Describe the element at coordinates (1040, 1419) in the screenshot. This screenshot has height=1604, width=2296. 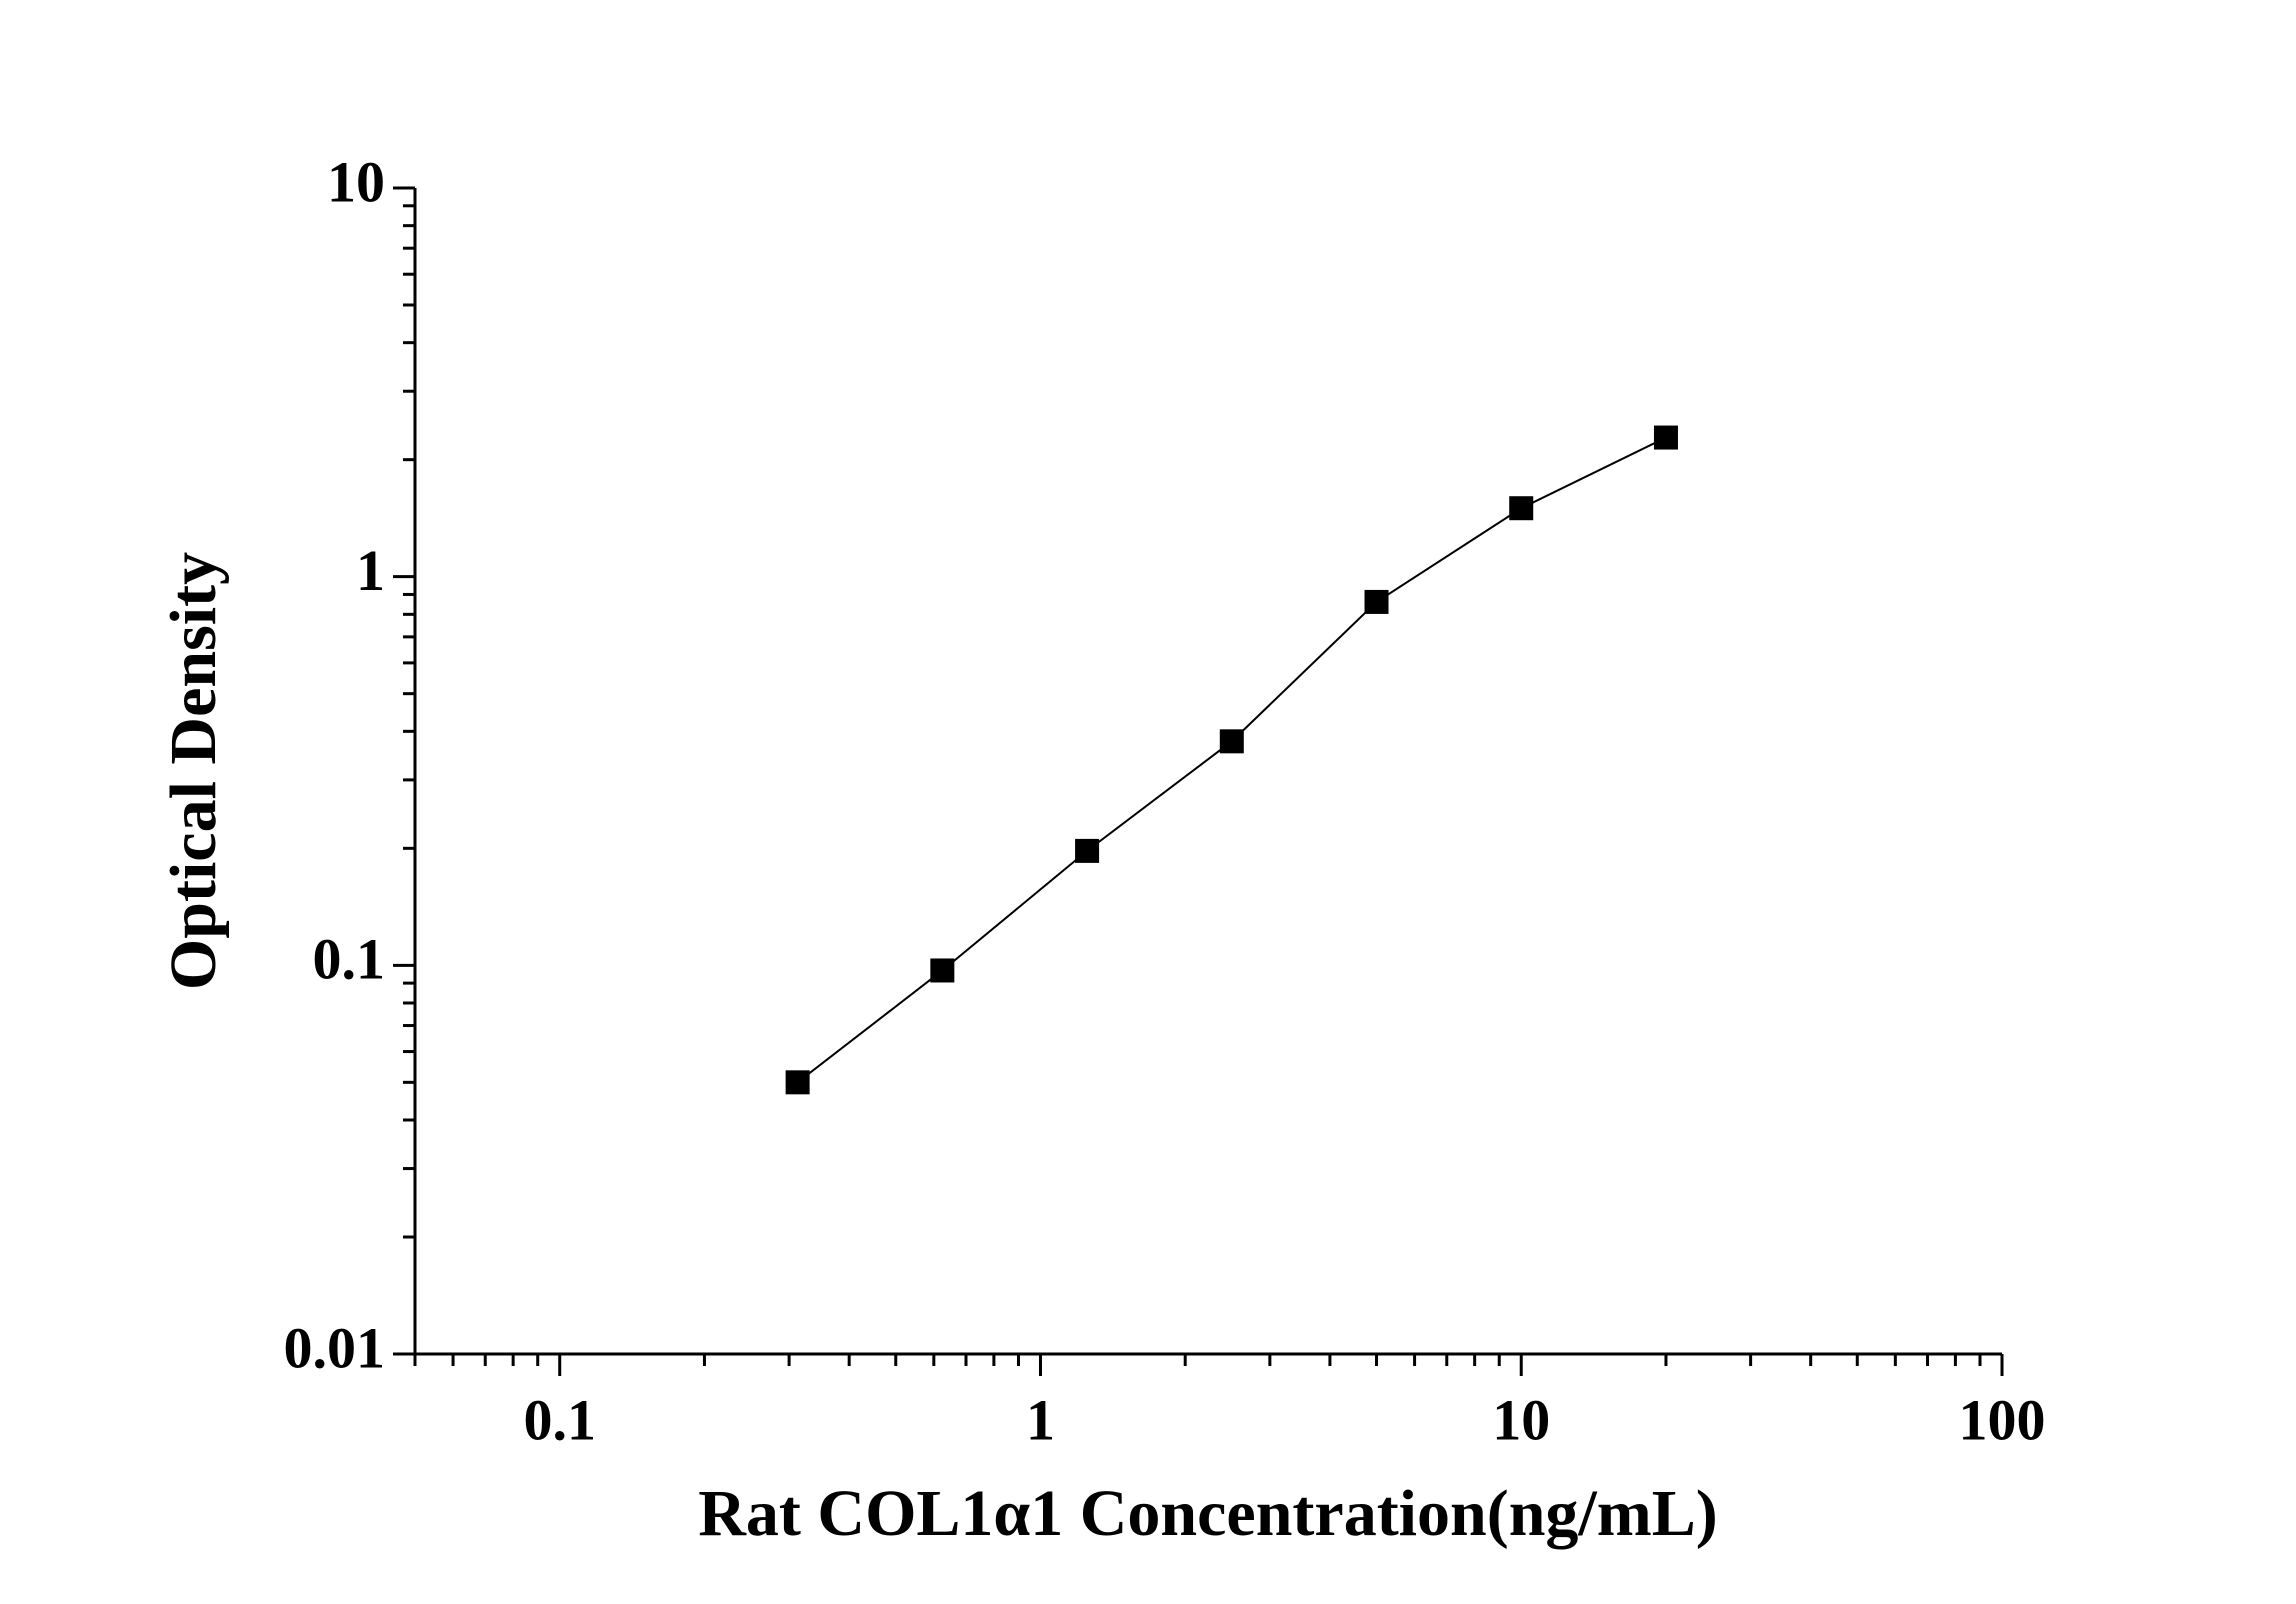
I see `x-tick-label: 1` at that location.